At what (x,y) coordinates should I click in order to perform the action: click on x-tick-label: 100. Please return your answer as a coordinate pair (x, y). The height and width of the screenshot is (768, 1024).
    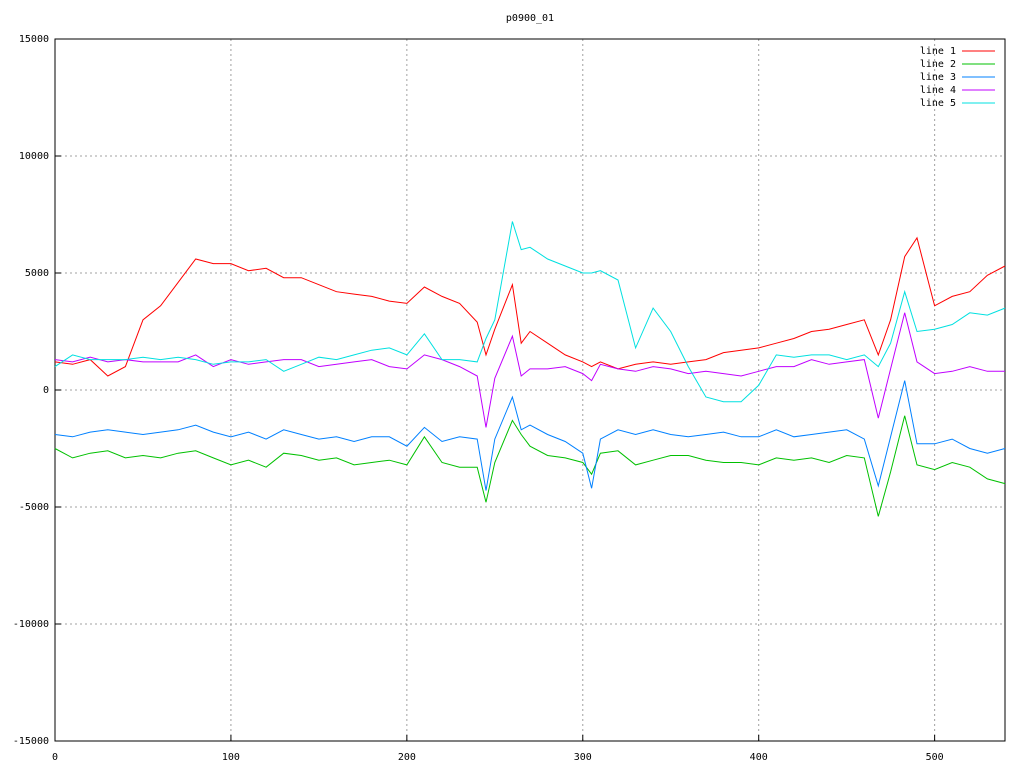
    Looking at the image, I should click on (231, 757).